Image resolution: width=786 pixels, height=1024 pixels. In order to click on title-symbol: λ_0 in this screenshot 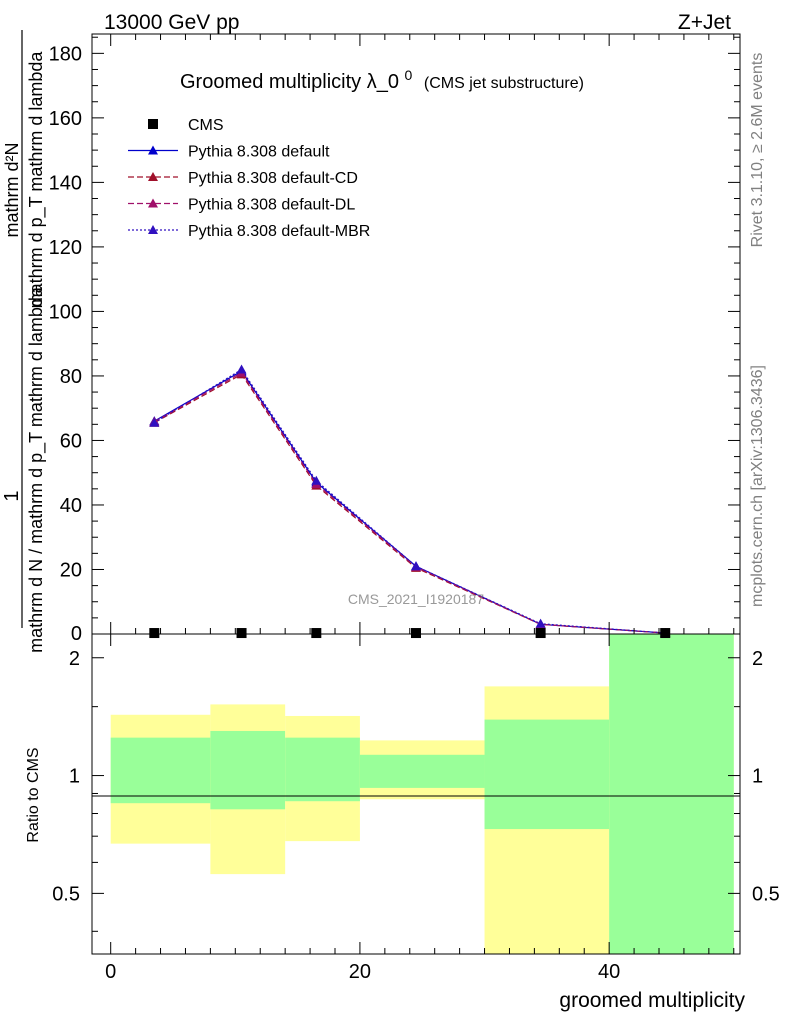, I will do `click(383, 82)`.